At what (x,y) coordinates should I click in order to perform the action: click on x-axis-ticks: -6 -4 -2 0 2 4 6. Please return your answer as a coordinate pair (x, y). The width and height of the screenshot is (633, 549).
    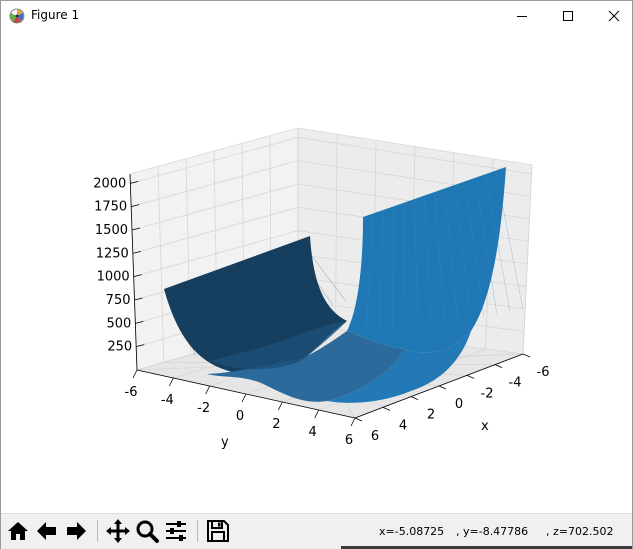
    Looking at the image, I should click on (452, 398).